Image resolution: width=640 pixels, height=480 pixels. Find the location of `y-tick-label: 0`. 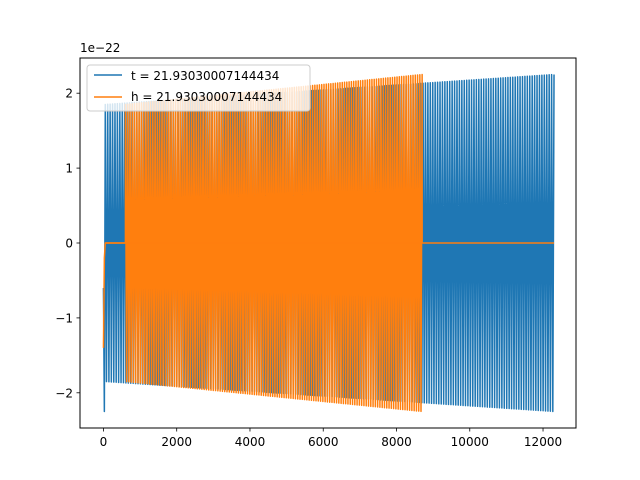

y-tick-label: 0 is located at coordinates (69, 244).